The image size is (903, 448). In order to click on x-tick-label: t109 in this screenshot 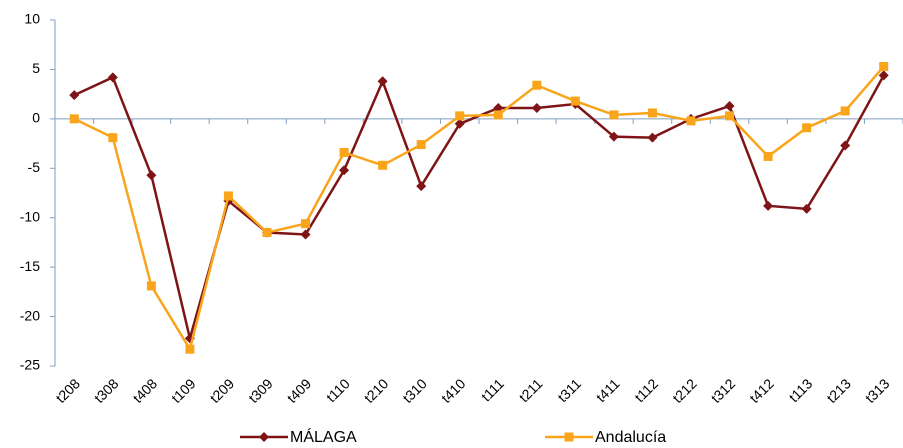, I will do `click(183, 390)`.